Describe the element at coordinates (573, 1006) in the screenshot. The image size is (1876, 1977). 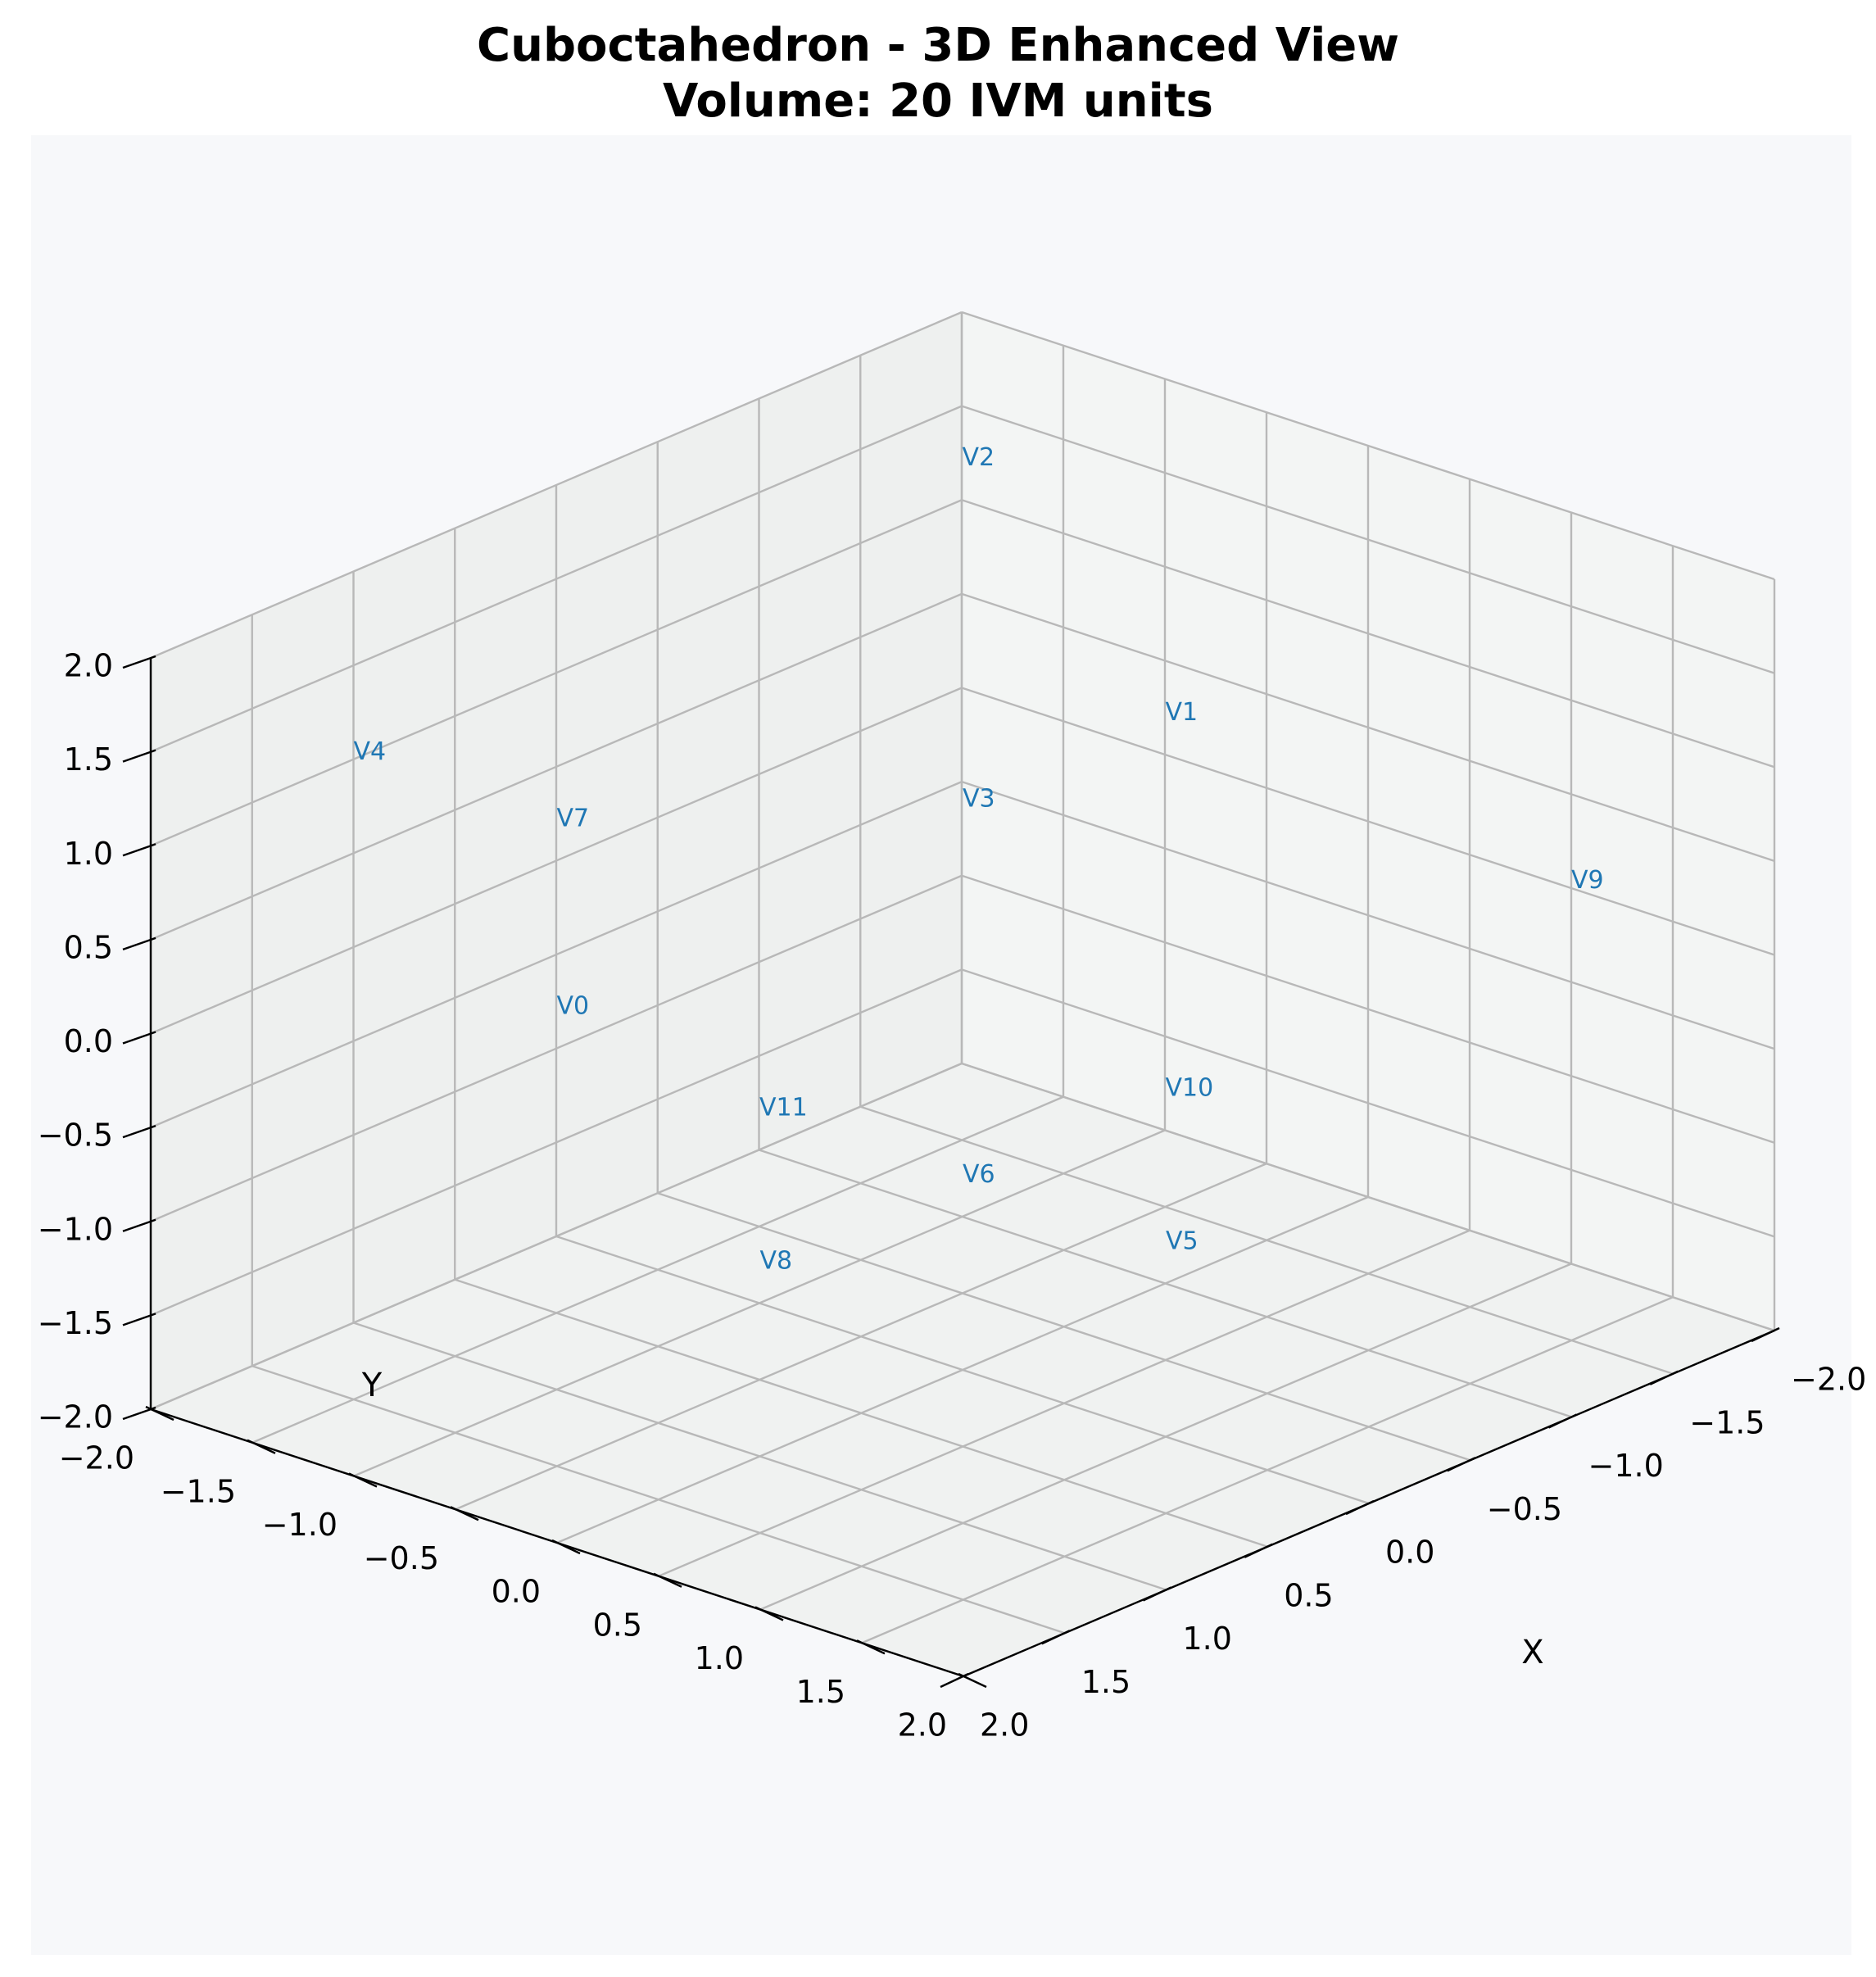
I see `vertex-label: V0` at that location.